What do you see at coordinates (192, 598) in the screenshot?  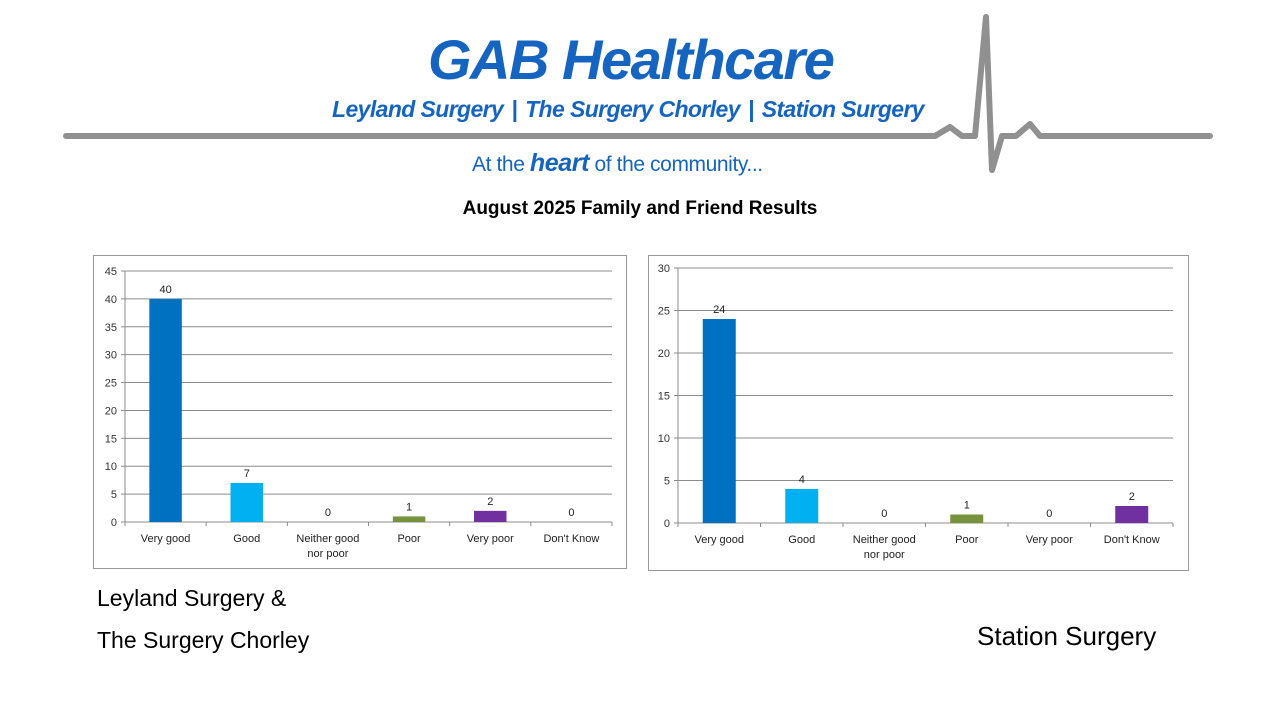 I see `left-chart-caption-line1: Leyland Surgery &` at bounding box center [192, 598].